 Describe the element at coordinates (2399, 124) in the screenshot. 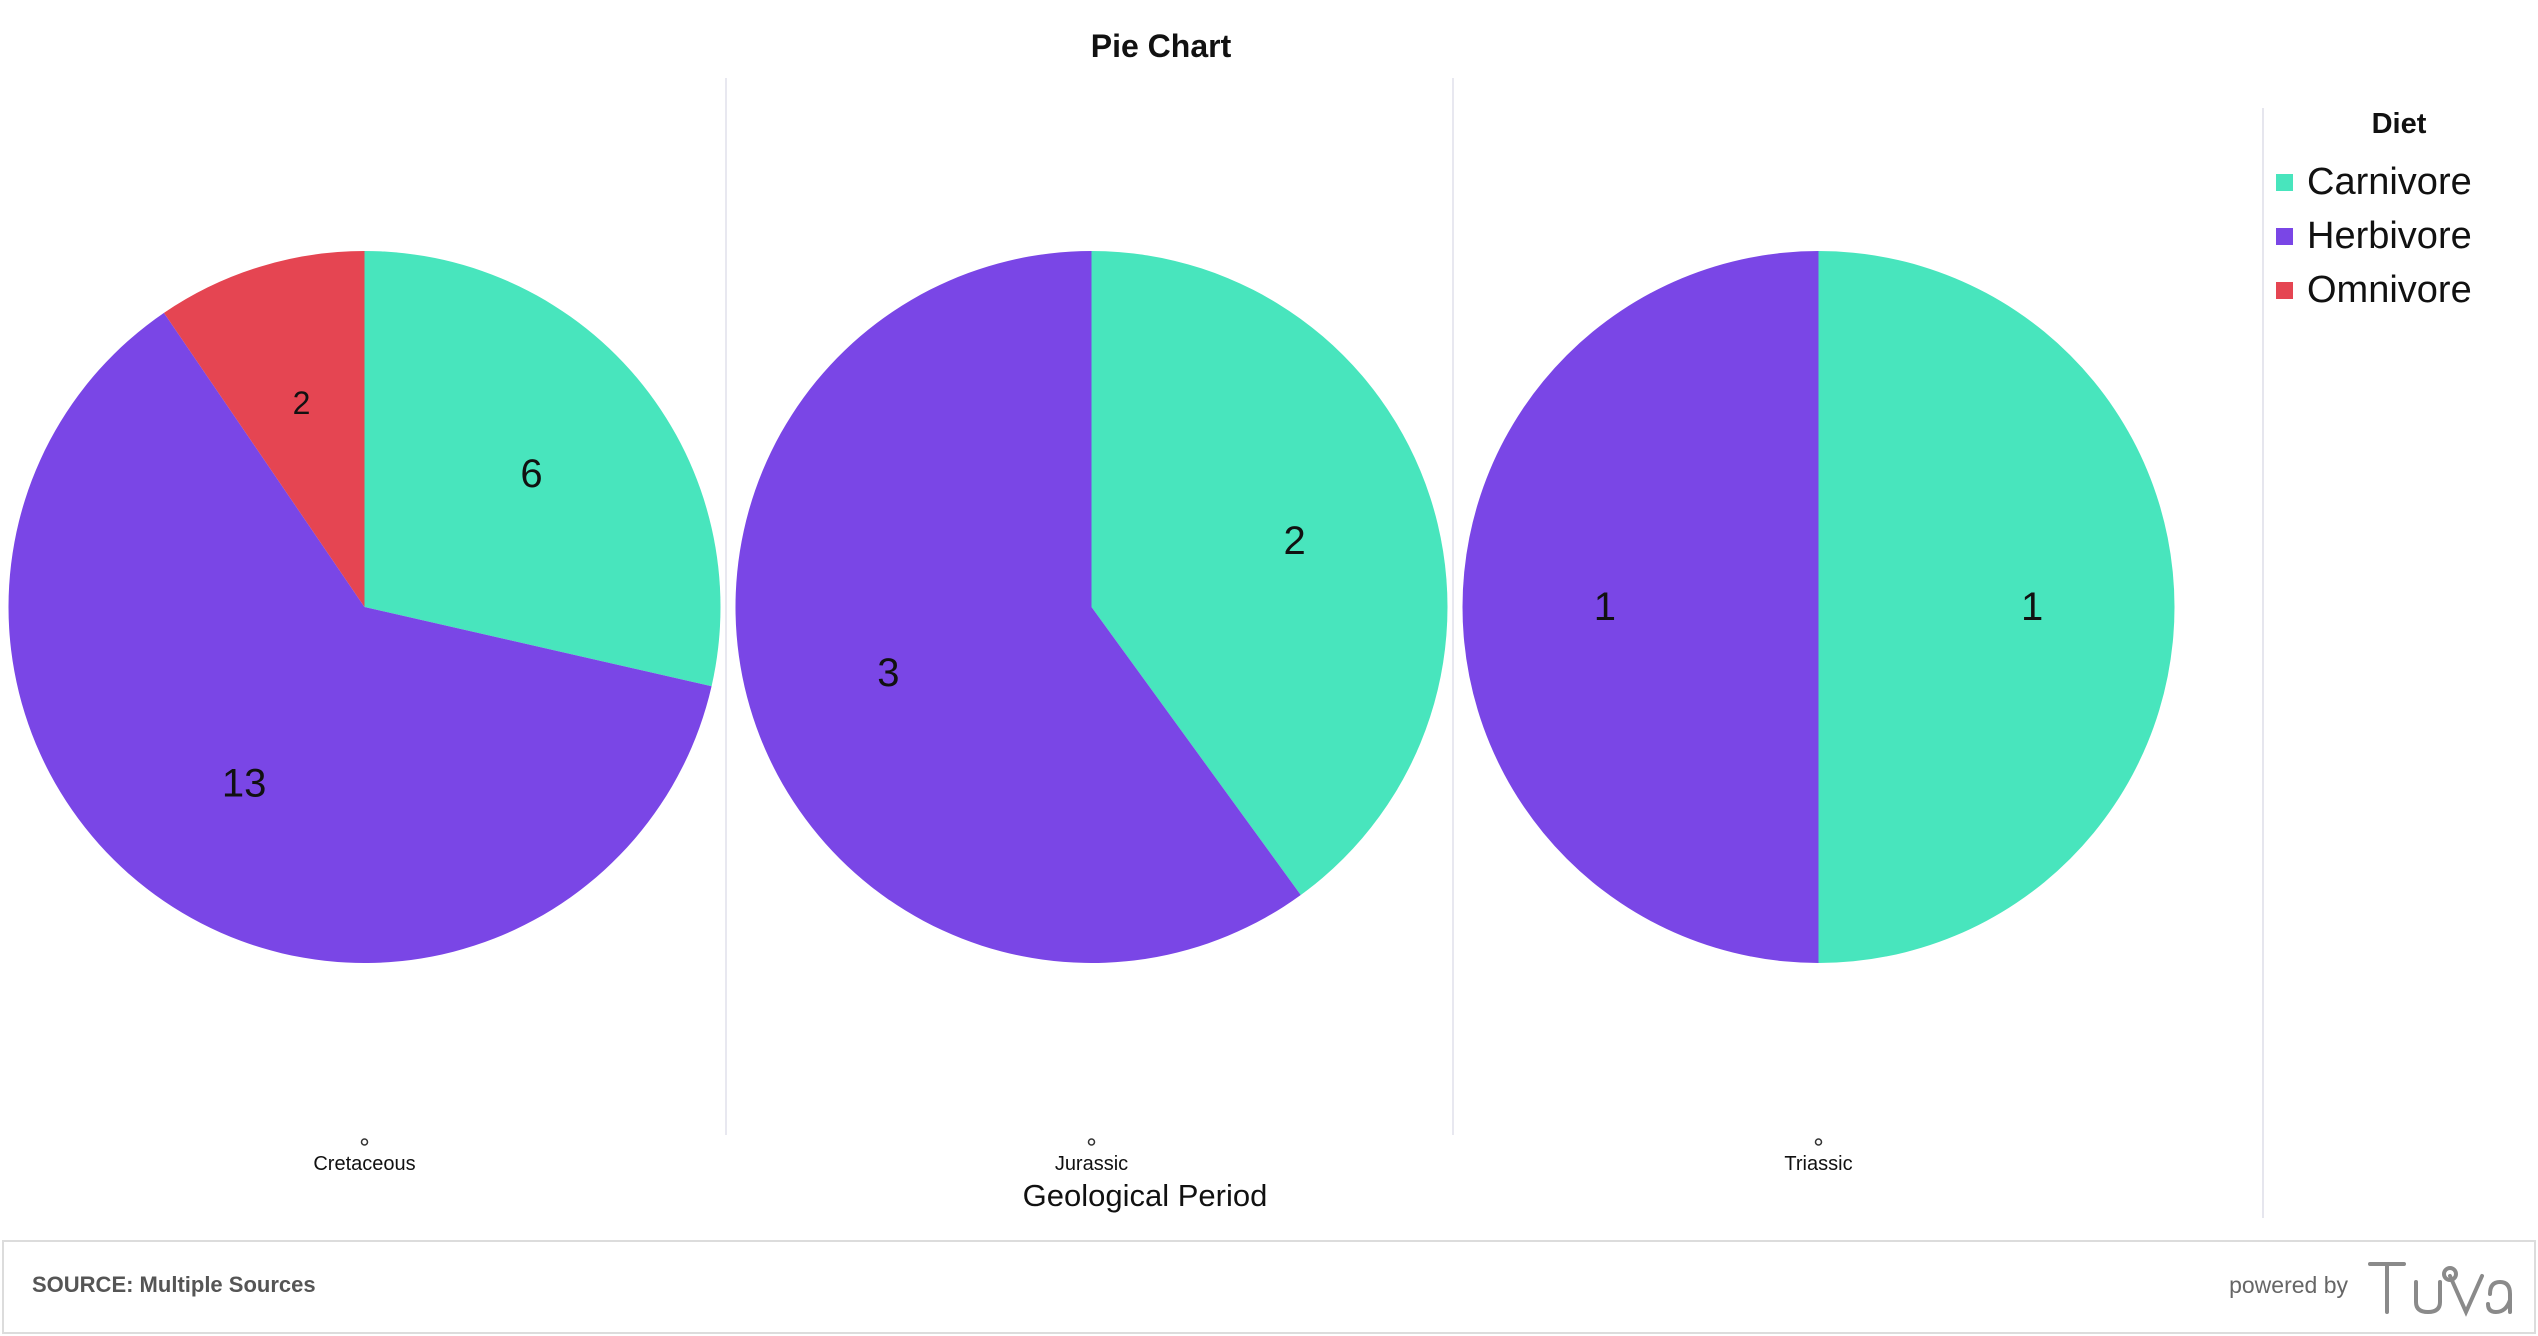

I see `legend-title: Diet` at that location.